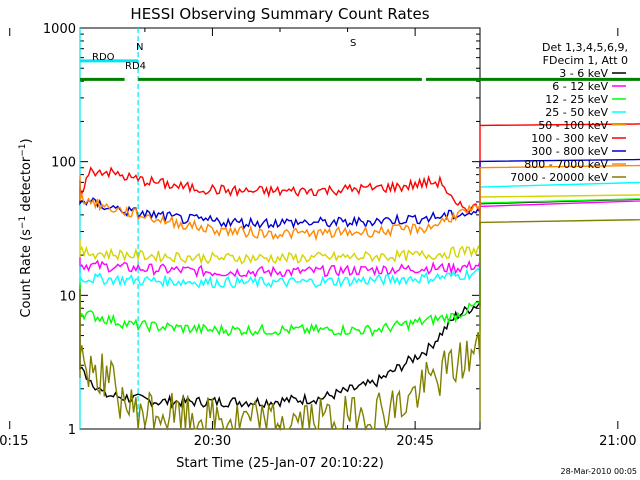  I want to click on state-label-rd4: RD4, so click(135, 66).